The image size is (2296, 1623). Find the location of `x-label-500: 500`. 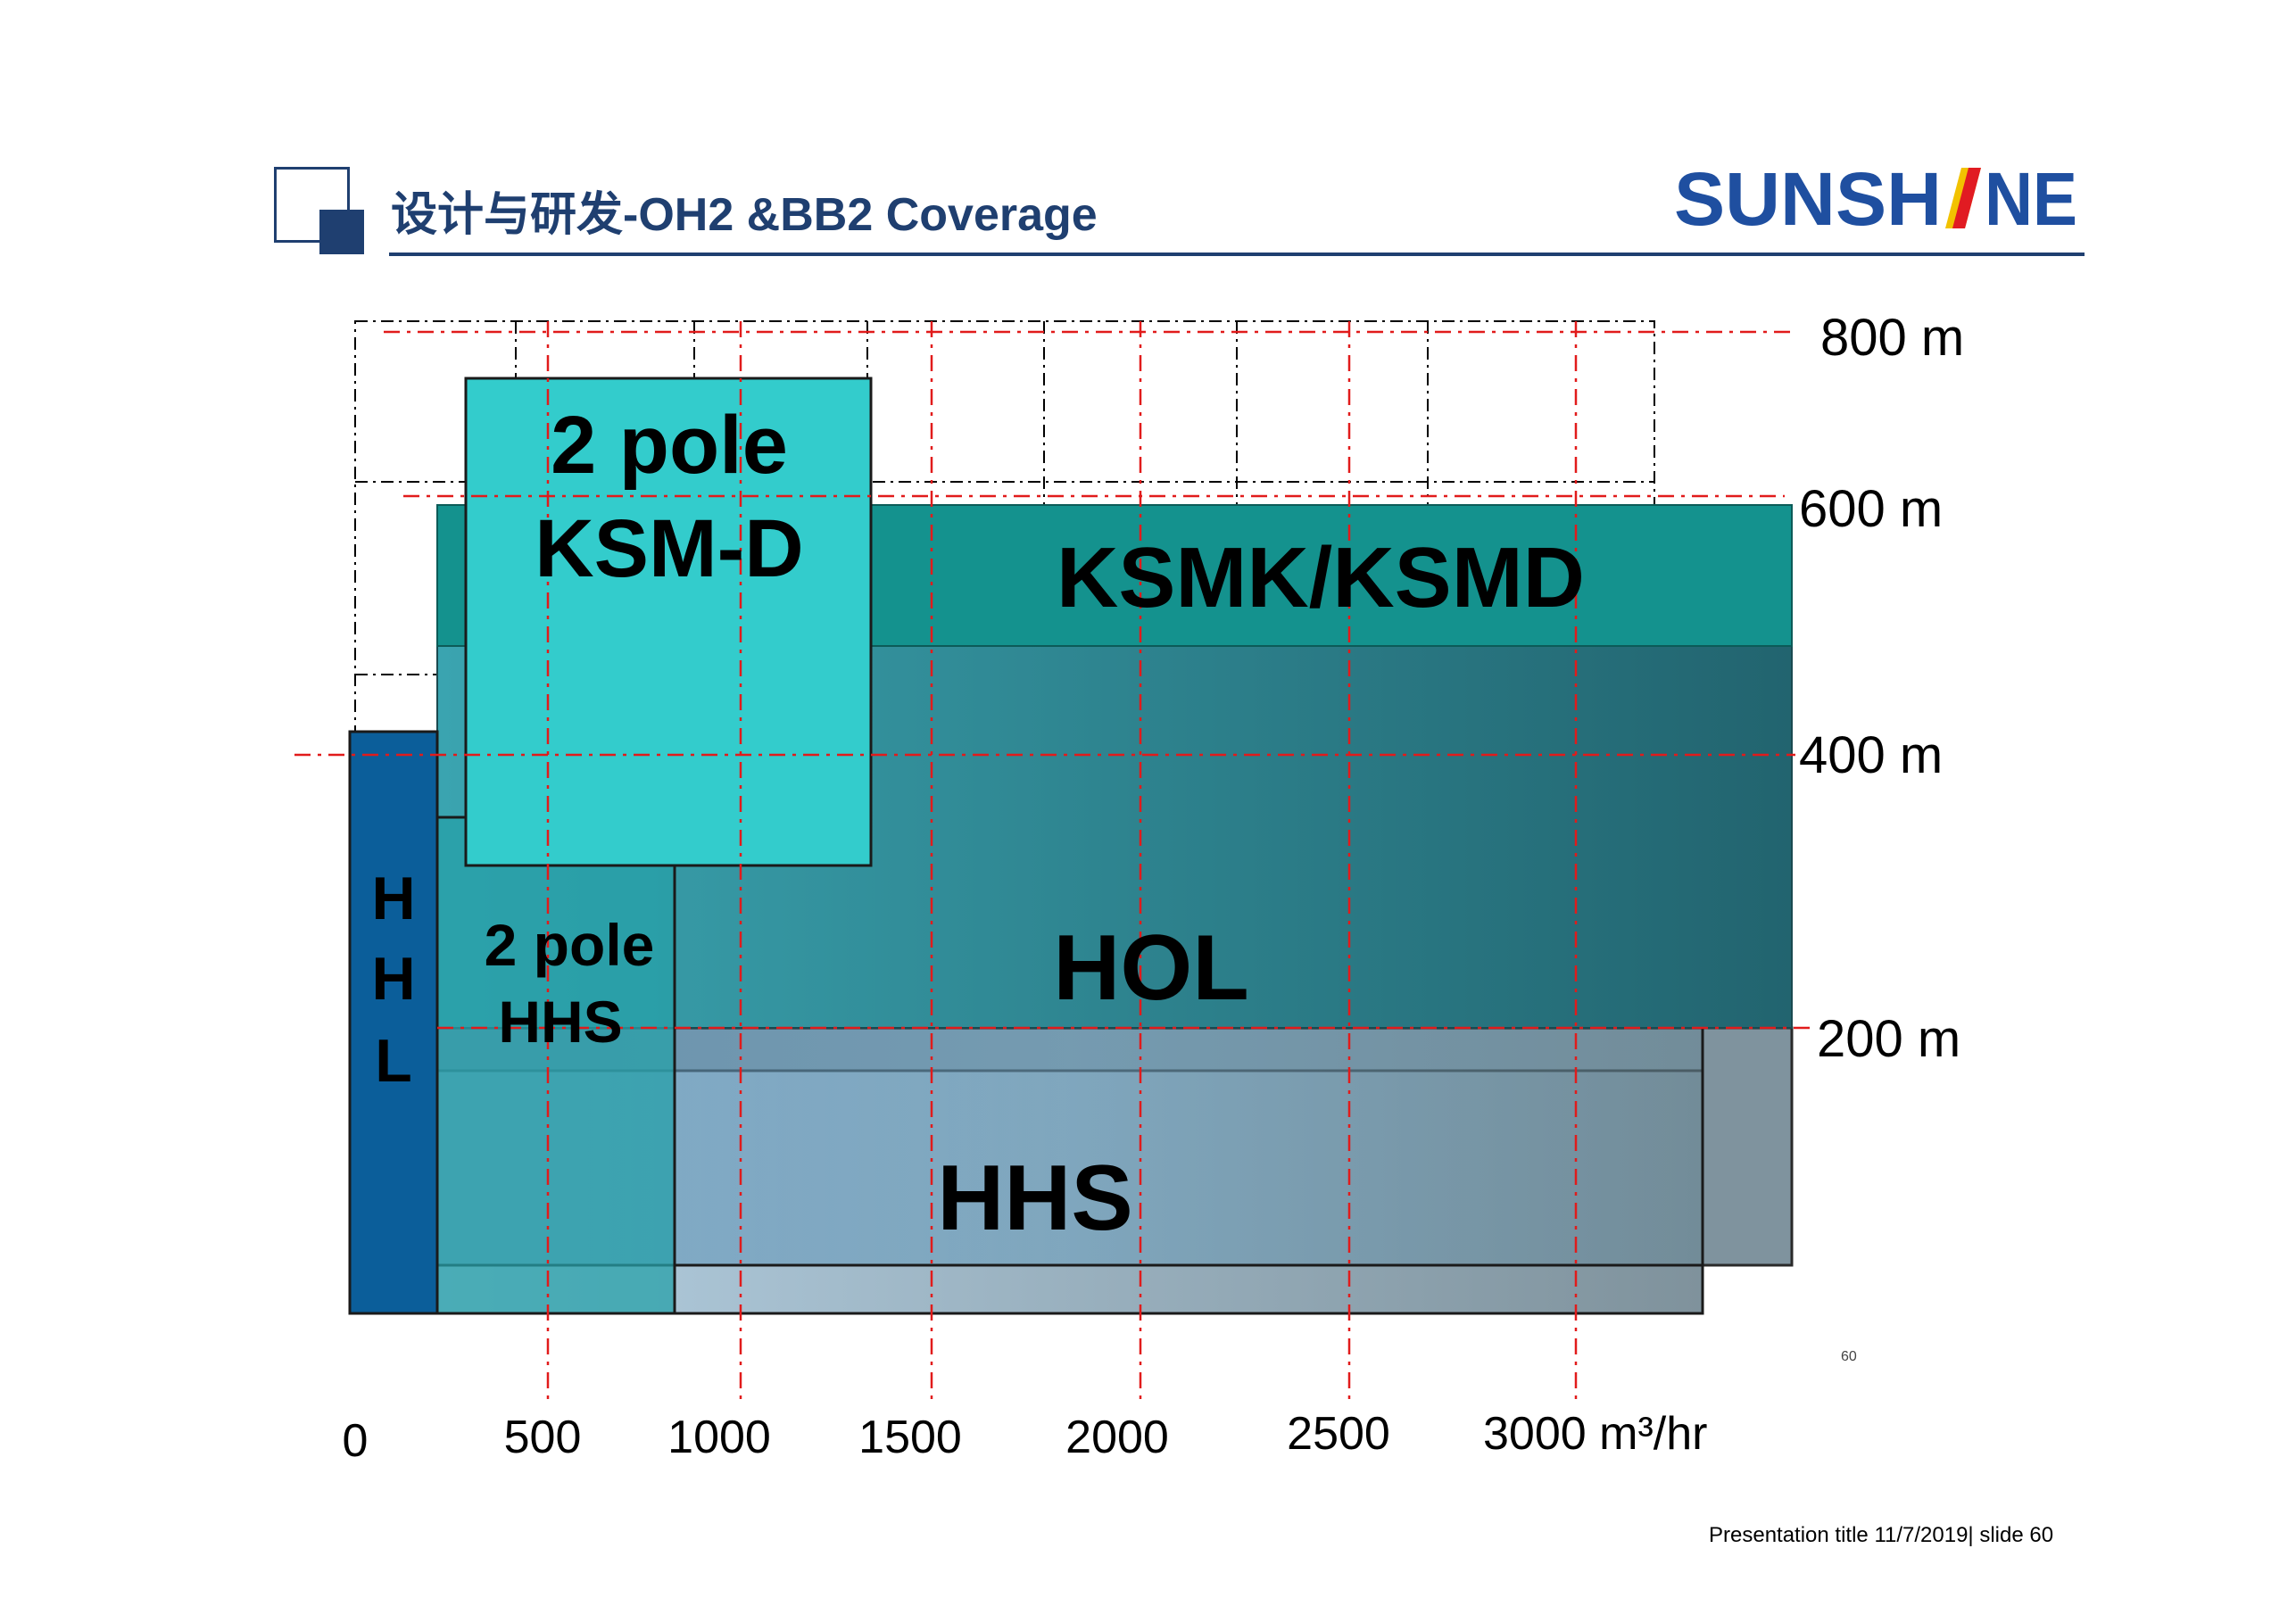

x-label-500: 500 is located at coordinates (543, 1437).